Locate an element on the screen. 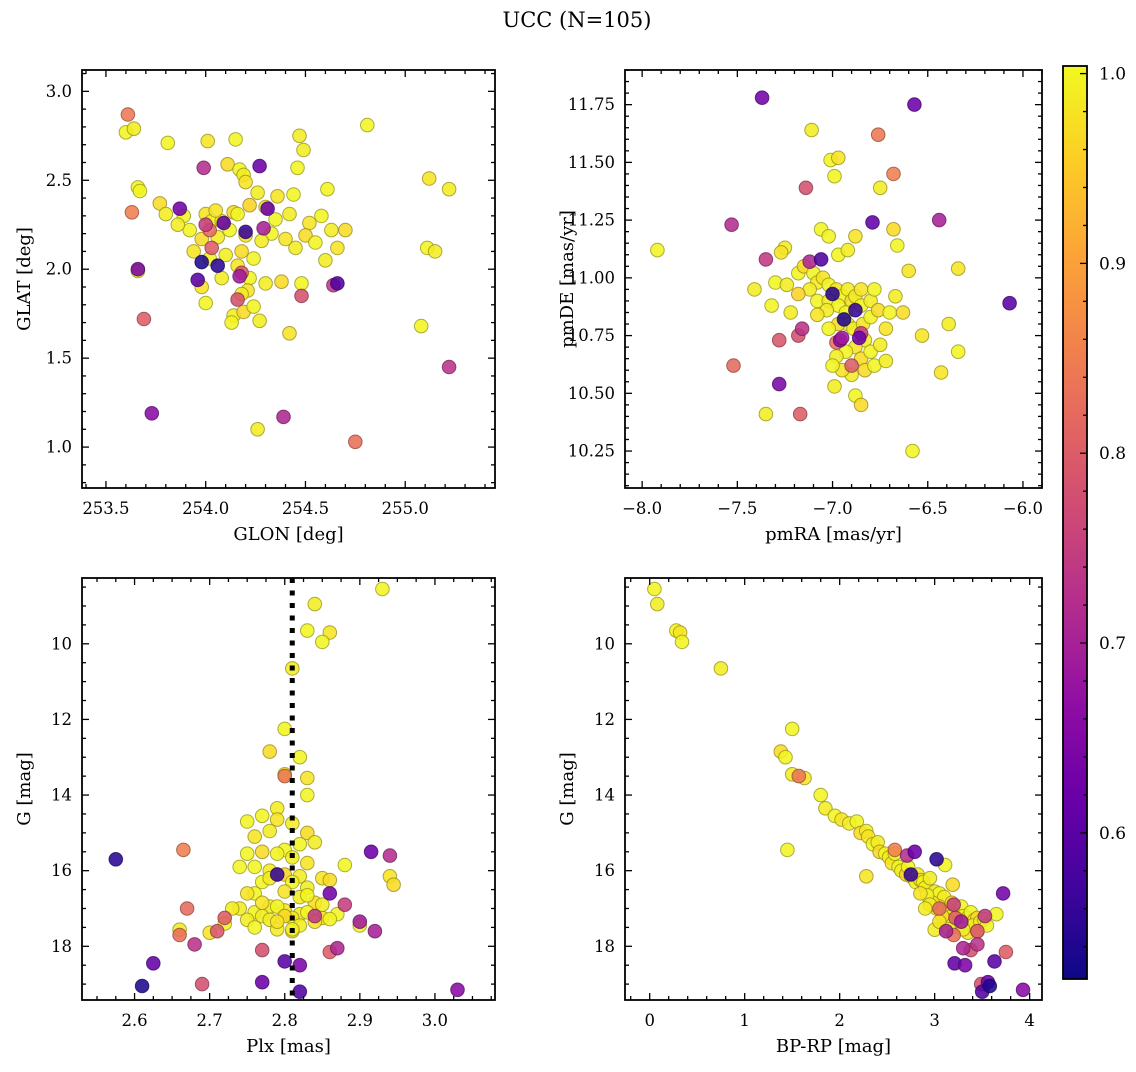 The height and width of the screenshot is (1072, 1136). svg-text: 18 is located at coordinates (61, 946).